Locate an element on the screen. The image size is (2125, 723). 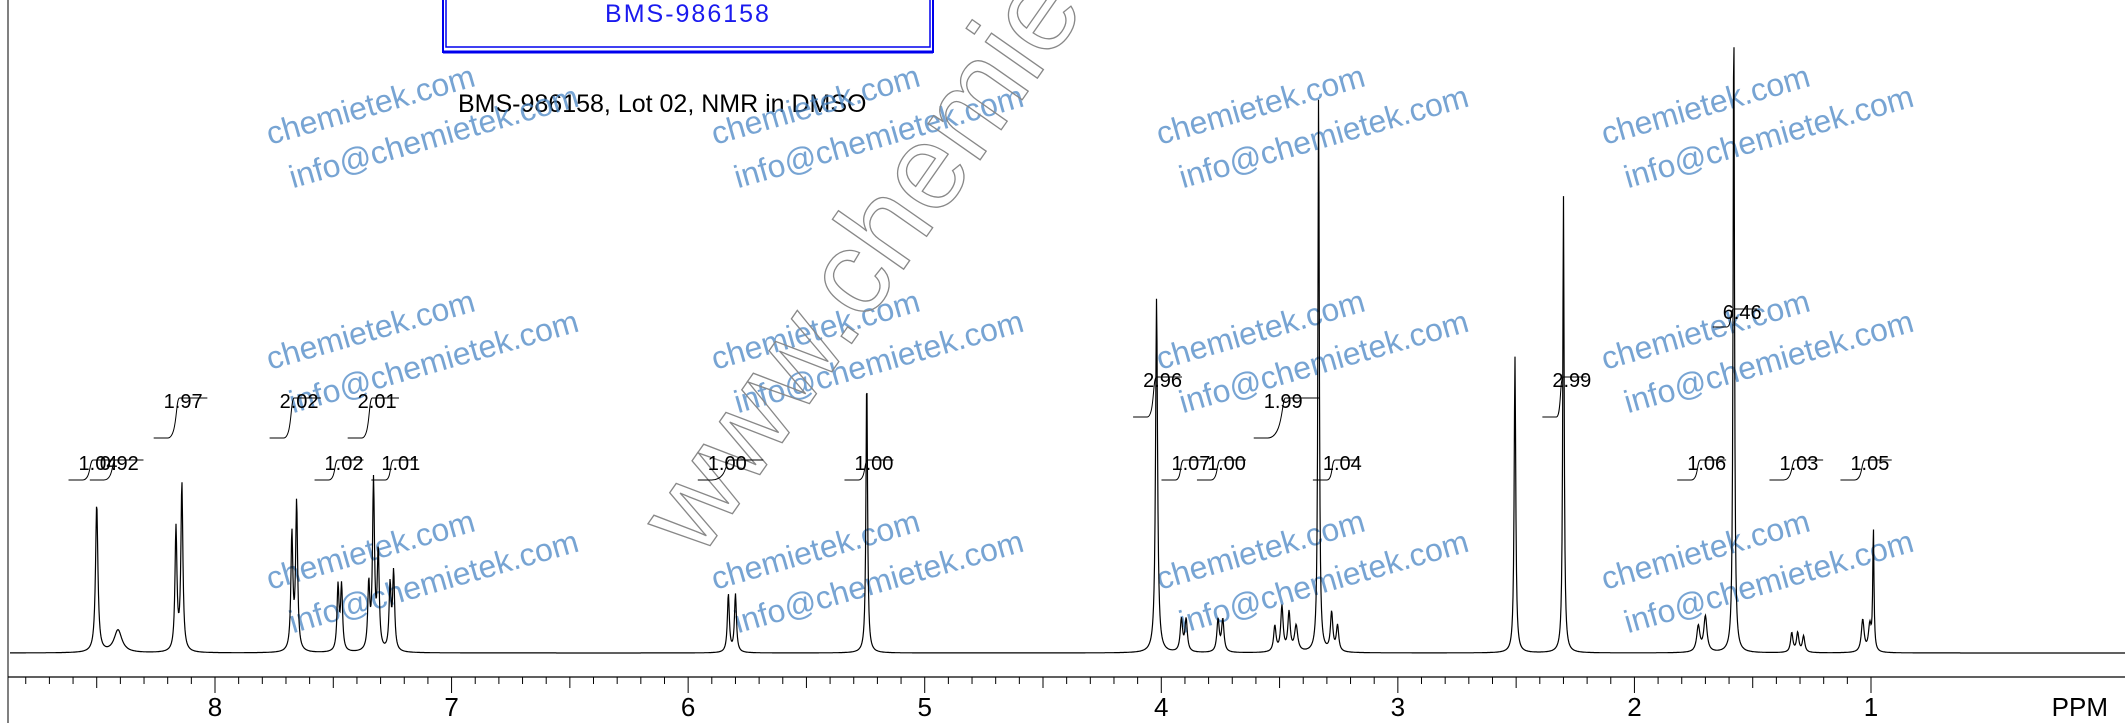
integral-label: 0.92 is located at coordinates (119, 464).